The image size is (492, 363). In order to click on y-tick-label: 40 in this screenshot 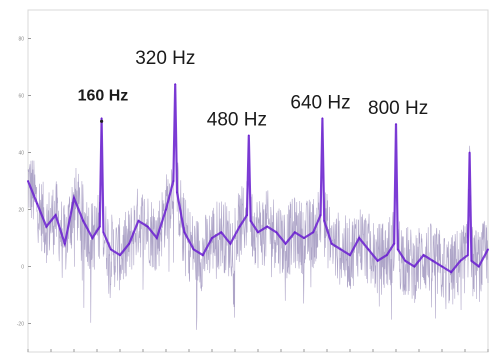, I will do `click(21, 154)`.